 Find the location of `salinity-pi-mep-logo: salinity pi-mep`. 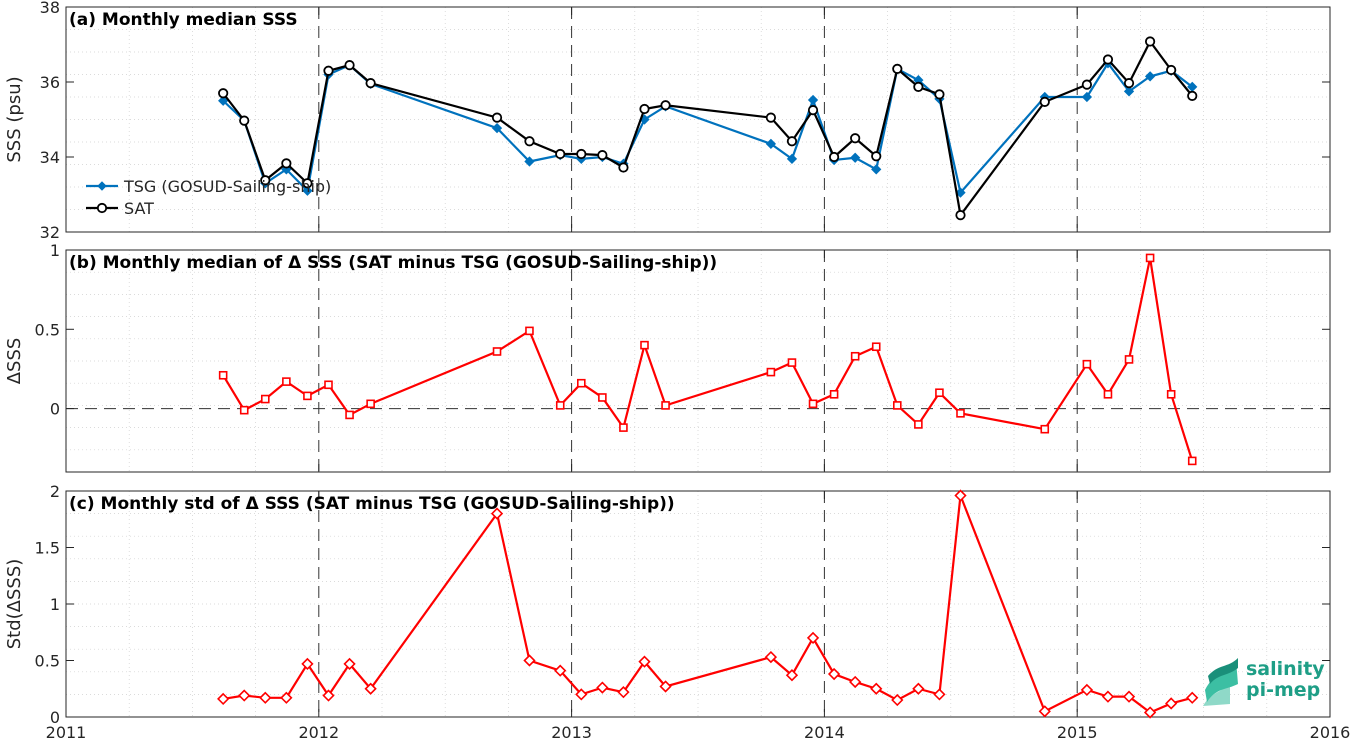

salinity-pi-mep-logo: salinity pi-mep is located at coordinates (1264, 682).